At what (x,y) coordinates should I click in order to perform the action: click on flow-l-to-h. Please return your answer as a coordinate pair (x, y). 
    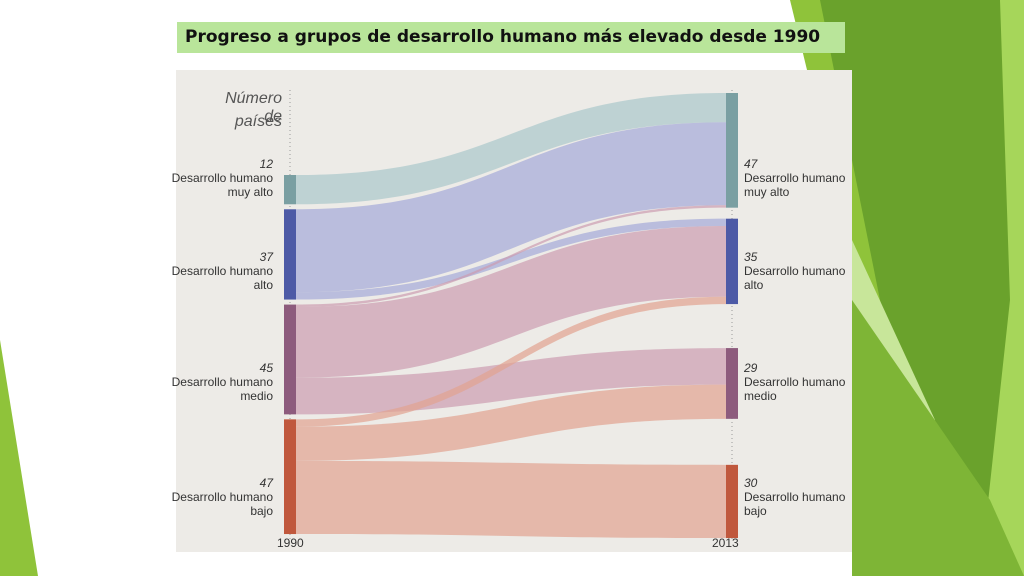
    Looking at the image, I should click on (511, 361).